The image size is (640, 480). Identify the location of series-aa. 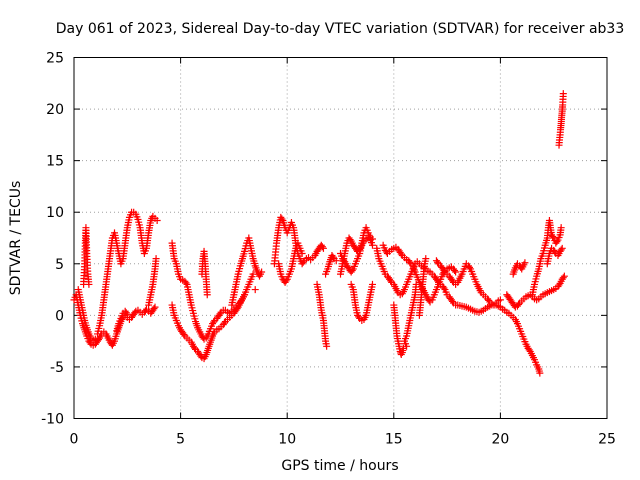
(519, 268).